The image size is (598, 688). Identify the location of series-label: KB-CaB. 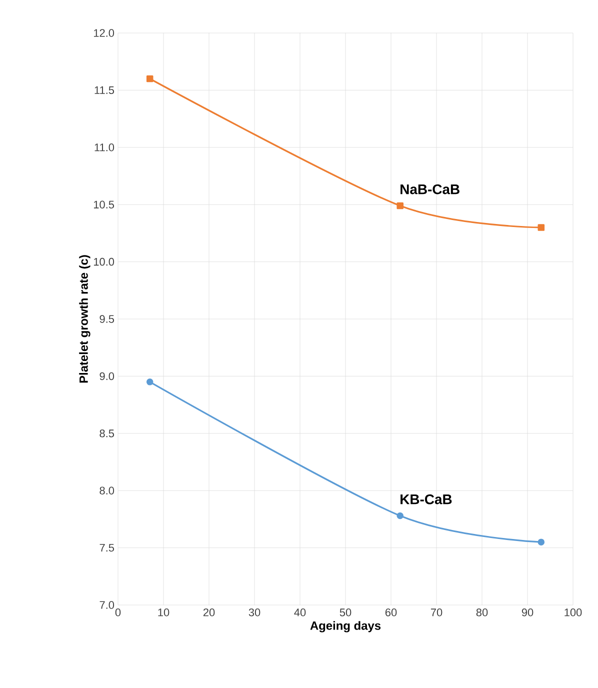
(426, 499).